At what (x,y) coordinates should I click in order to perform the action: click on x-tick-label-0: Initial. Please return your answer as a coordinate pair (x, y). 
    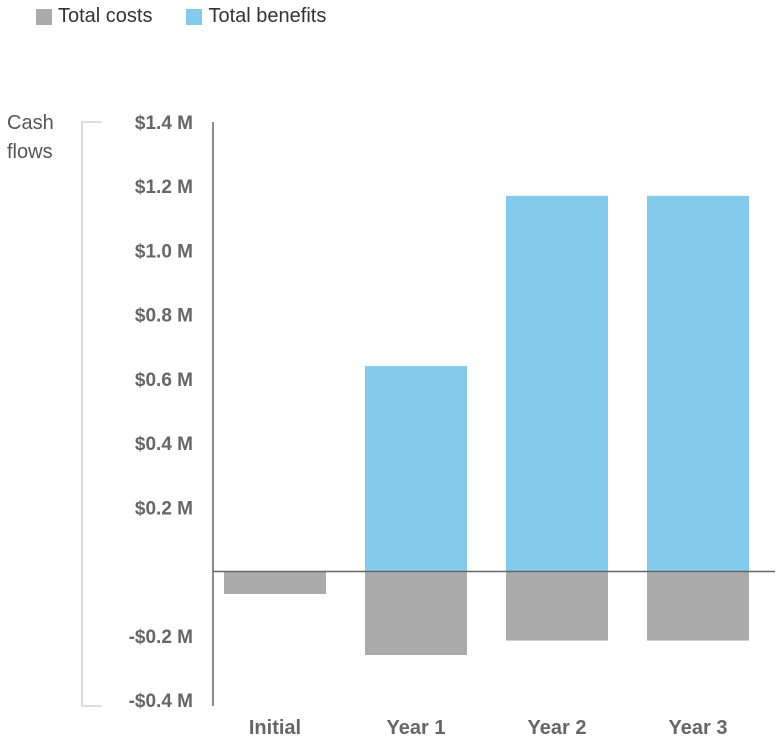
    Looking at the image, I should click on (275, 728).